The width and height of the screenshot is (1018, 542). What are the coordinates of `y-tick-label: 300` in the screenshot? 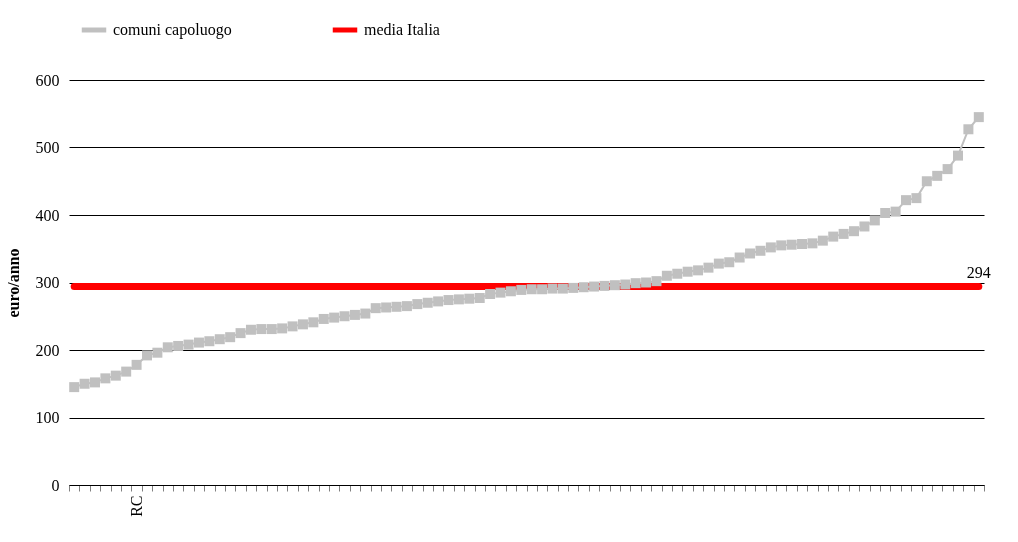 It's located at (47, 282).